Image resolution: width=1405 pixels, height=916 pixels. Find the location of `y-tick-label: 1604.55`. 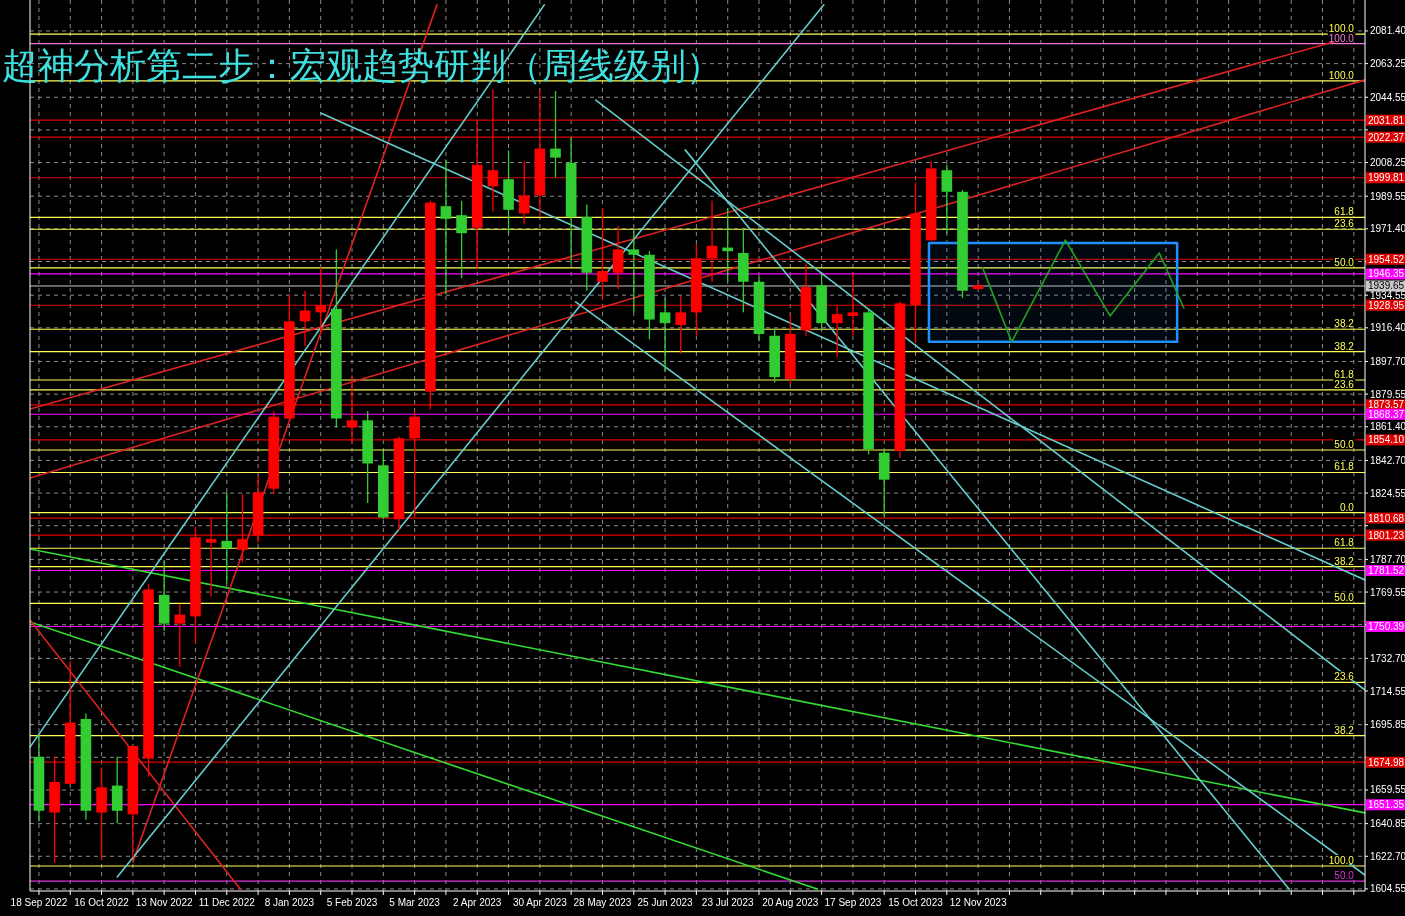

y-tick-label: 1604.55 is located at coordinates (1387, 889).